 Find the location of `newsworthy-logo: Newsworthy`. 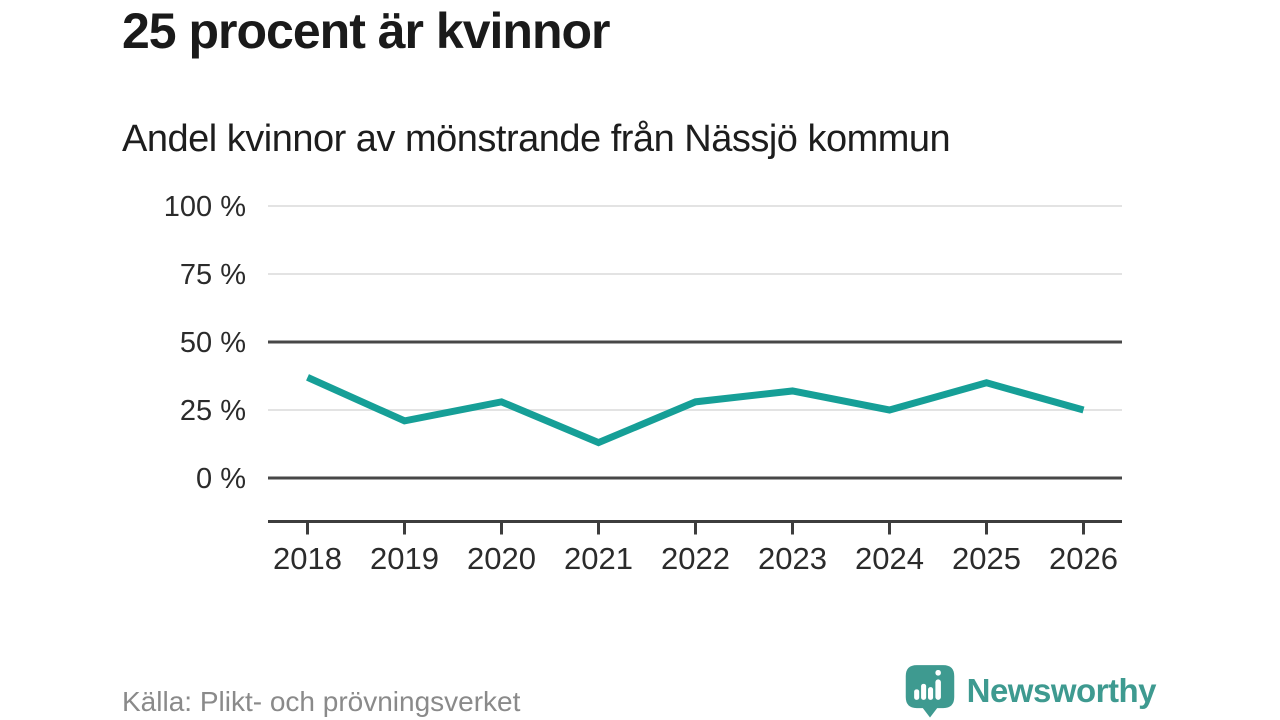

newsworthy-logo: Newsworthy is located at coordinates (1030, 691).